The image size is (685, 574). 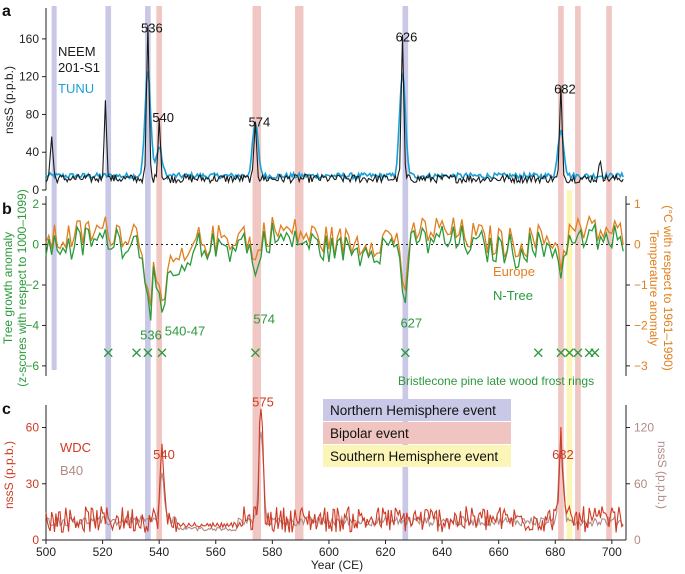 I want to click on panel-b-ylabel-right: Temperature anomaly, so click(x=654, y=288).